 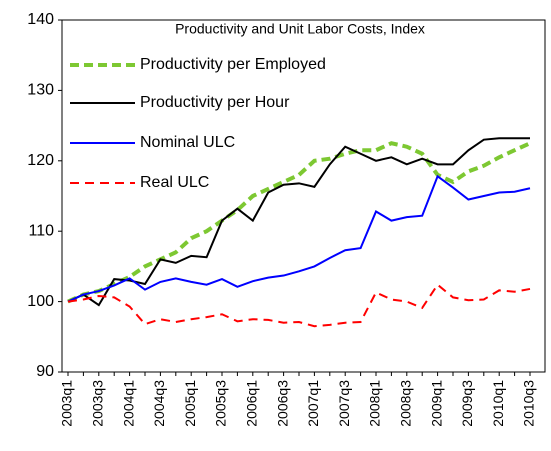 What do you see at coordinates (187, 142) in the screenshot?
I see `legend-label: Nominal ULC` at bounding box center [187, 142].